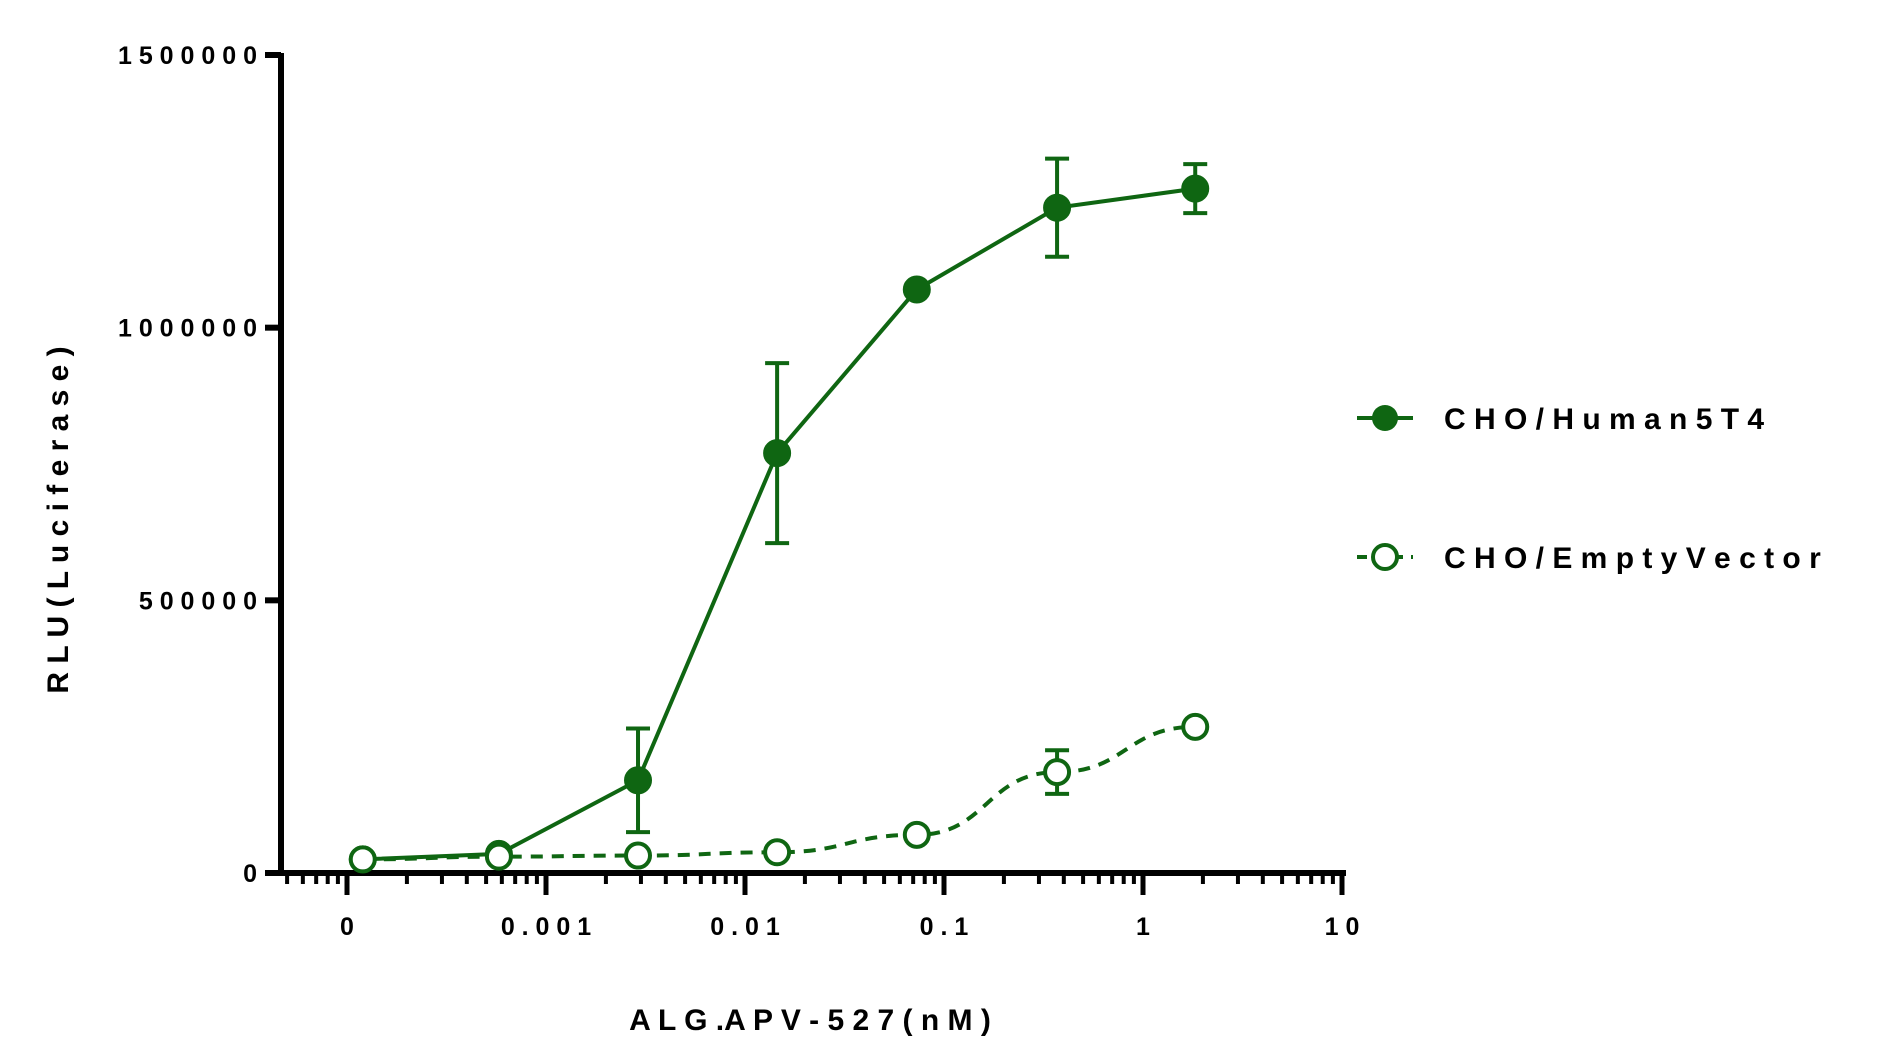 The image size is (1886, 1042). I want to click on y-tick-label: 1 5 0 0 0 0 0, so click(187, 56).